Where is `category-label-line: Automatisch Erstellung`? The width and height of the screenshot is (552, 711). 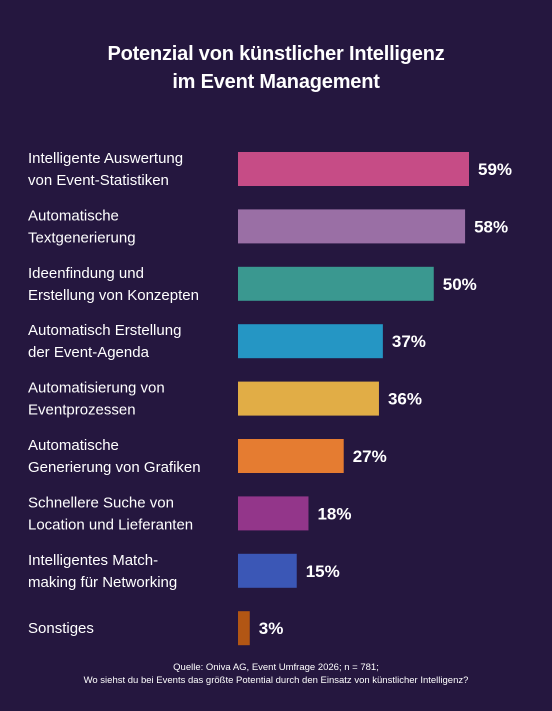
category-label-line: Automatisch Erstellung is located at coordinates (104, 330).